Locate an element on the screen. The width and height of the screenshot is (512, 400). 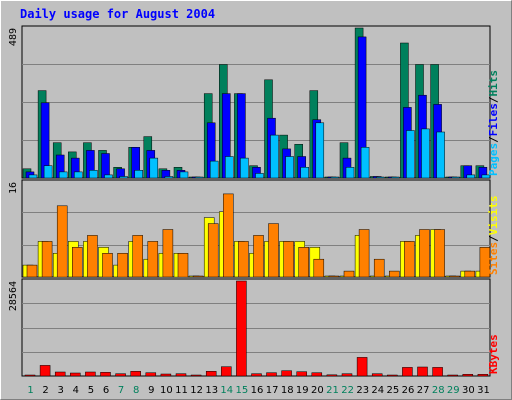
x-tick-day-3: 3 is located at coordinates (61, 390).